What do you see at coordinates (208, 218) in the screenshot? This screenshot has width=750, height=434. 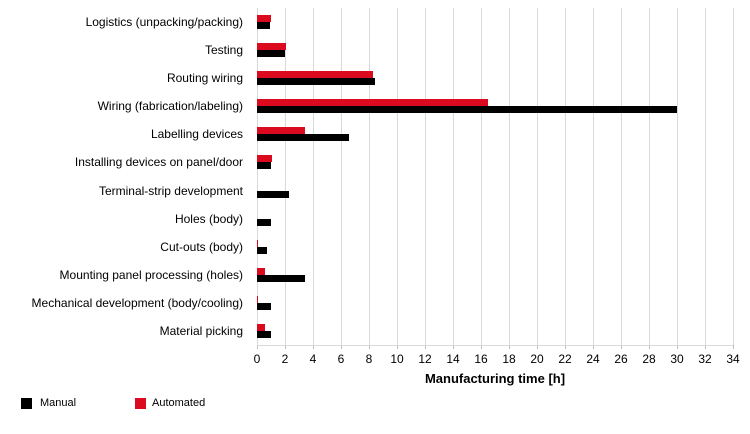 I see `category-label: Holes (body)` at bounding box center [208, 218].